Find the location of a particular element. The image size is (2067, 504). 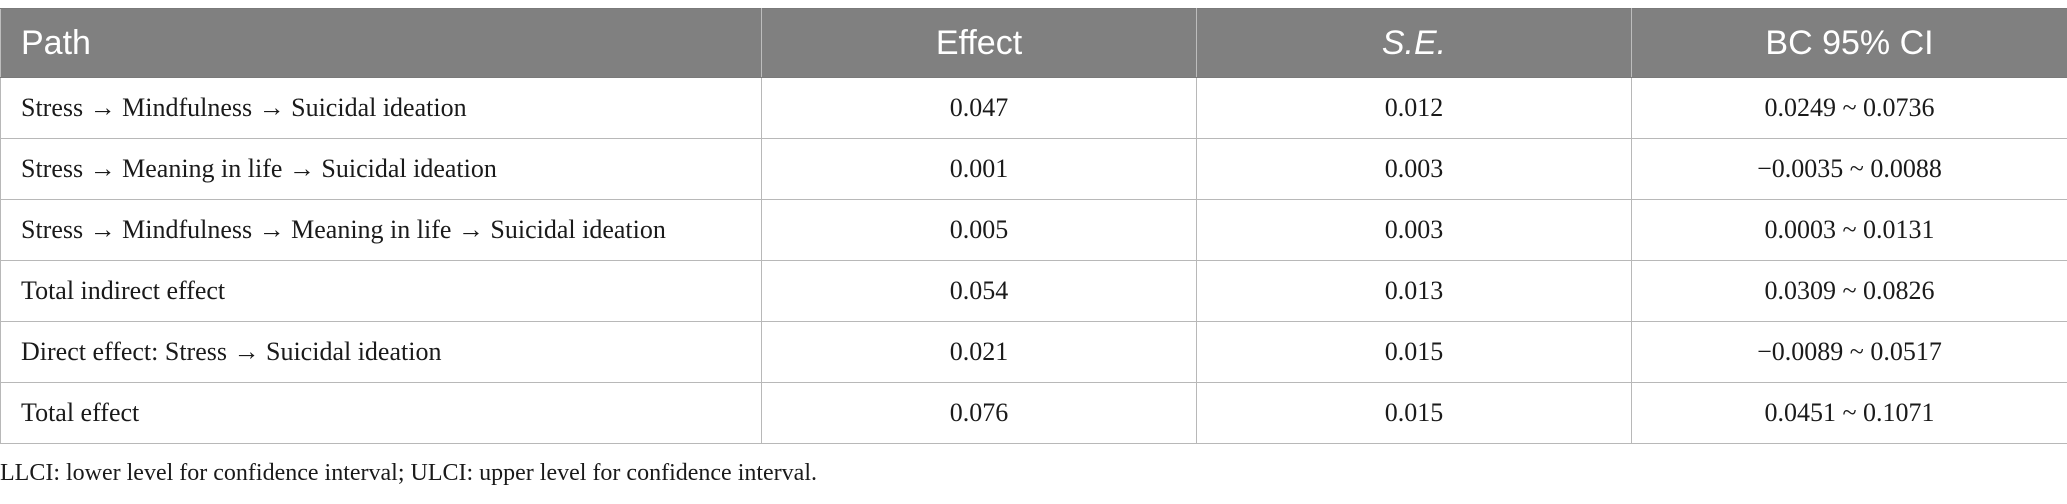

cell-effect: 0.047 is located at coordinates (979, 108).